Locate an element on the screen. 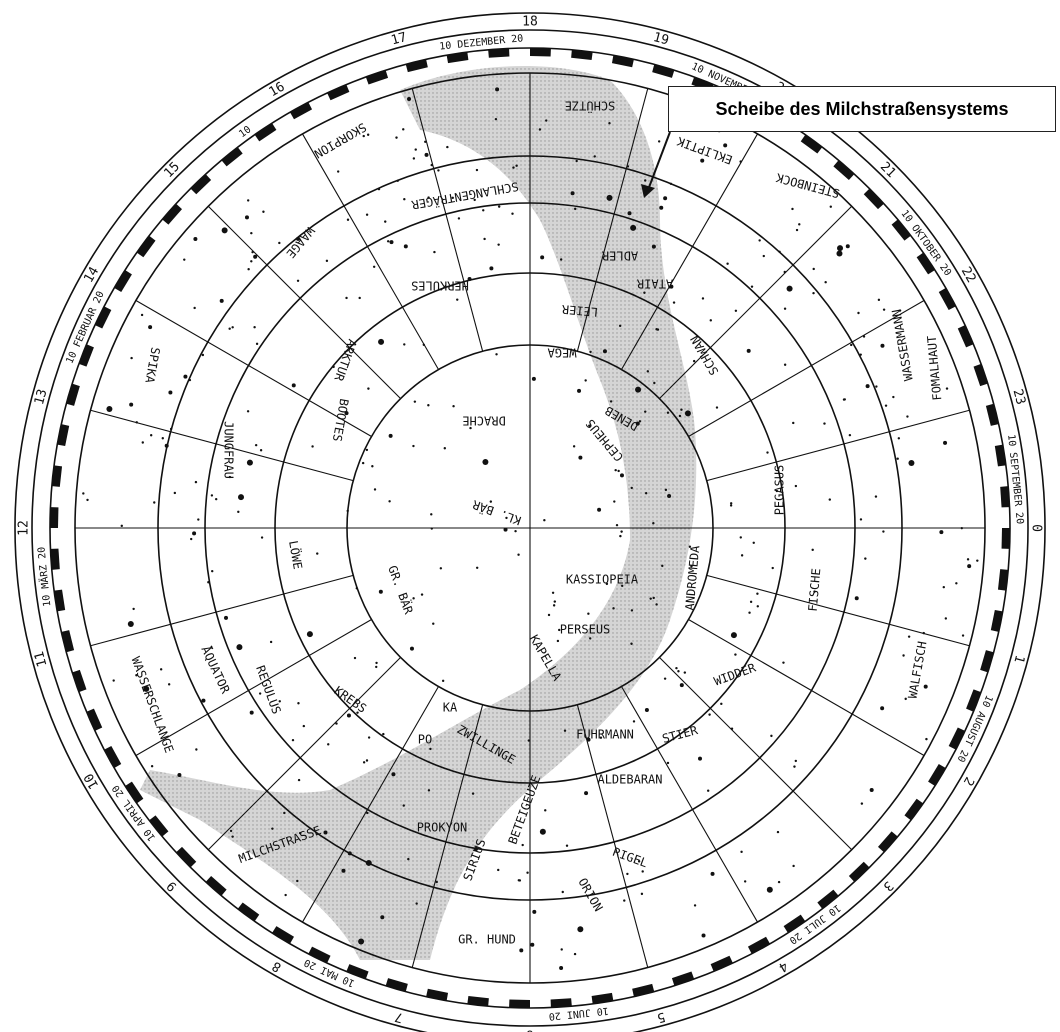  constellation-label: SCHÜTZE is located at coordinates (590, 107).